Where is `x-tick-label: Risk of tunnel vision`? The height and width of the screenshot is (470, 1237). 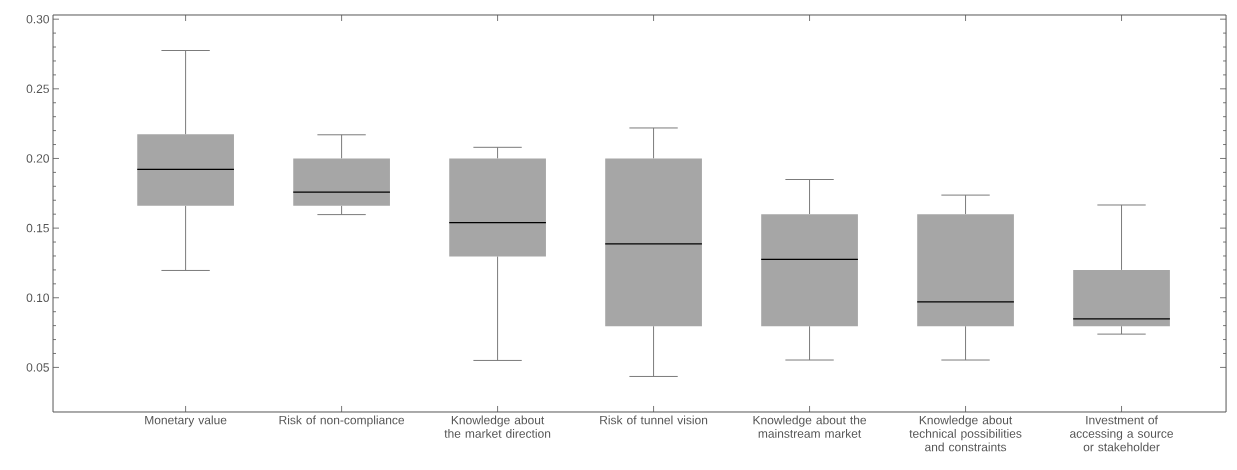
x-tick-label: Risk of tunnel vision is located at coordinates (654, 420).